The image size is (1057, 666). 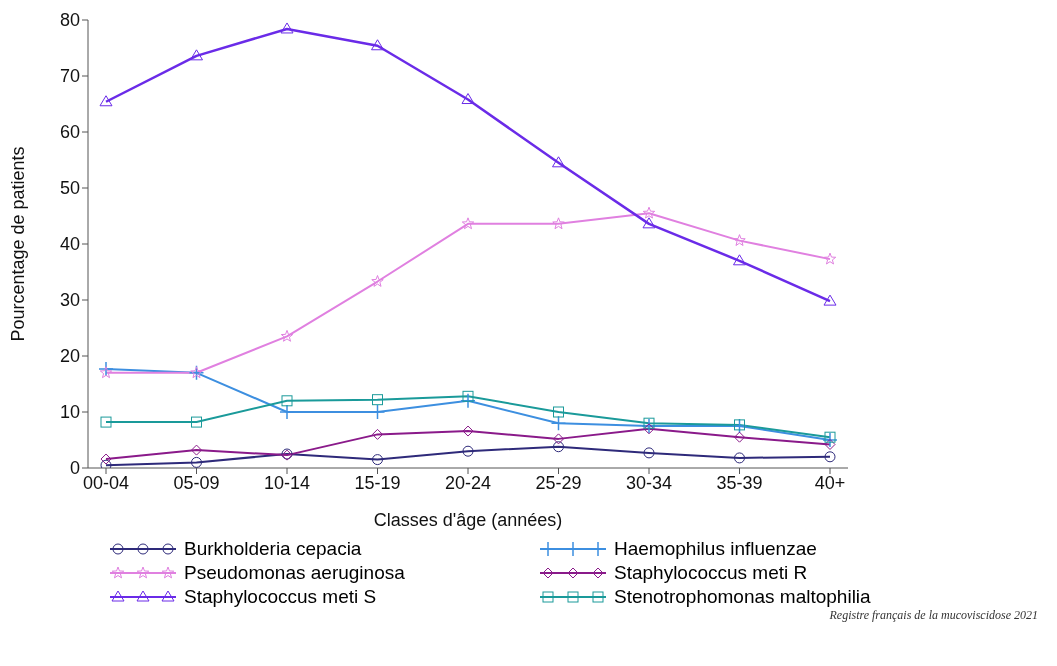 I want to click on legend-label: Staphylococcus meti R, so click(x=711, y=573).